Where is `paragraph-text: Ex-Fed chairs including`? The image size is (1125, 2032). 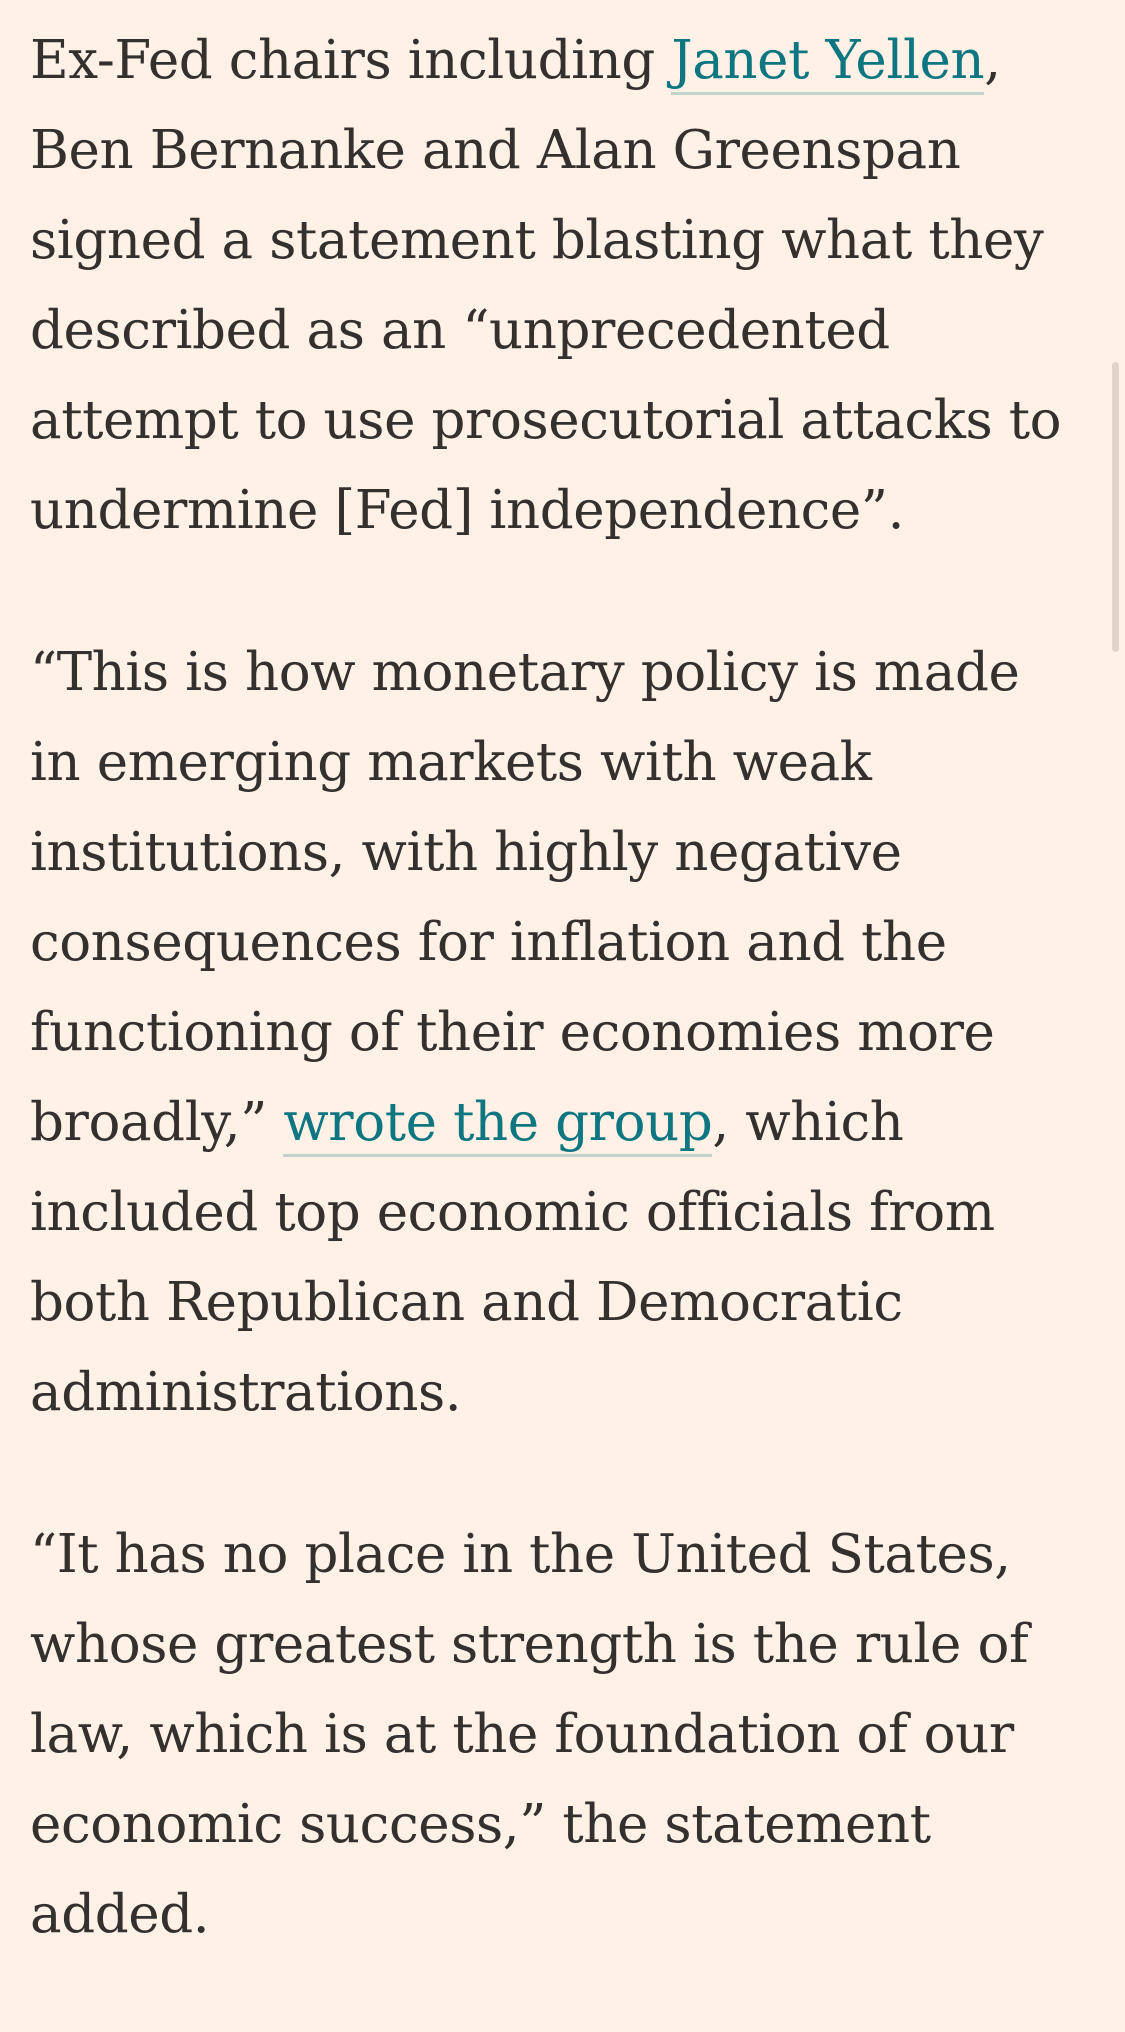 paragraph-text: Ex-Fed chairs including is located at coordinates (351, 60).